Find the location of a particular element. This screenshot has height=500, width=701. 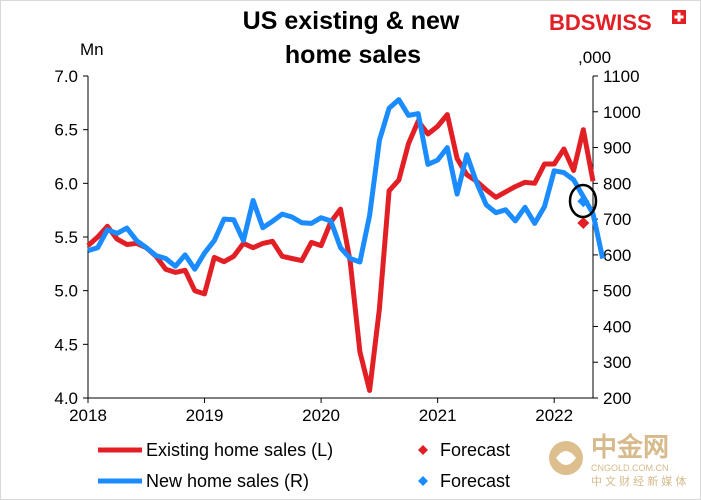

left-axis-ticks: 4.0 4.5 5.0 5.5 6.0 6.5 7.0 is located at coordinates (71, 237).